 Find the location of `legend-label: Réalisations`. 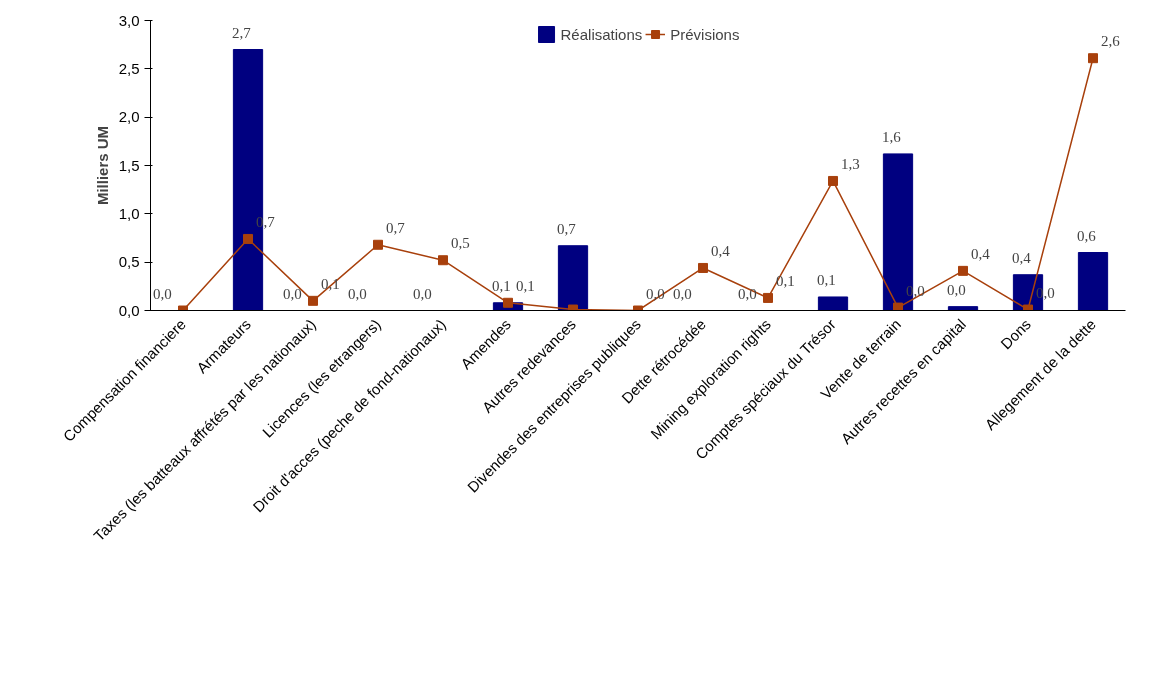

legend-label: Réalisations is located at coordinates (601, 34).